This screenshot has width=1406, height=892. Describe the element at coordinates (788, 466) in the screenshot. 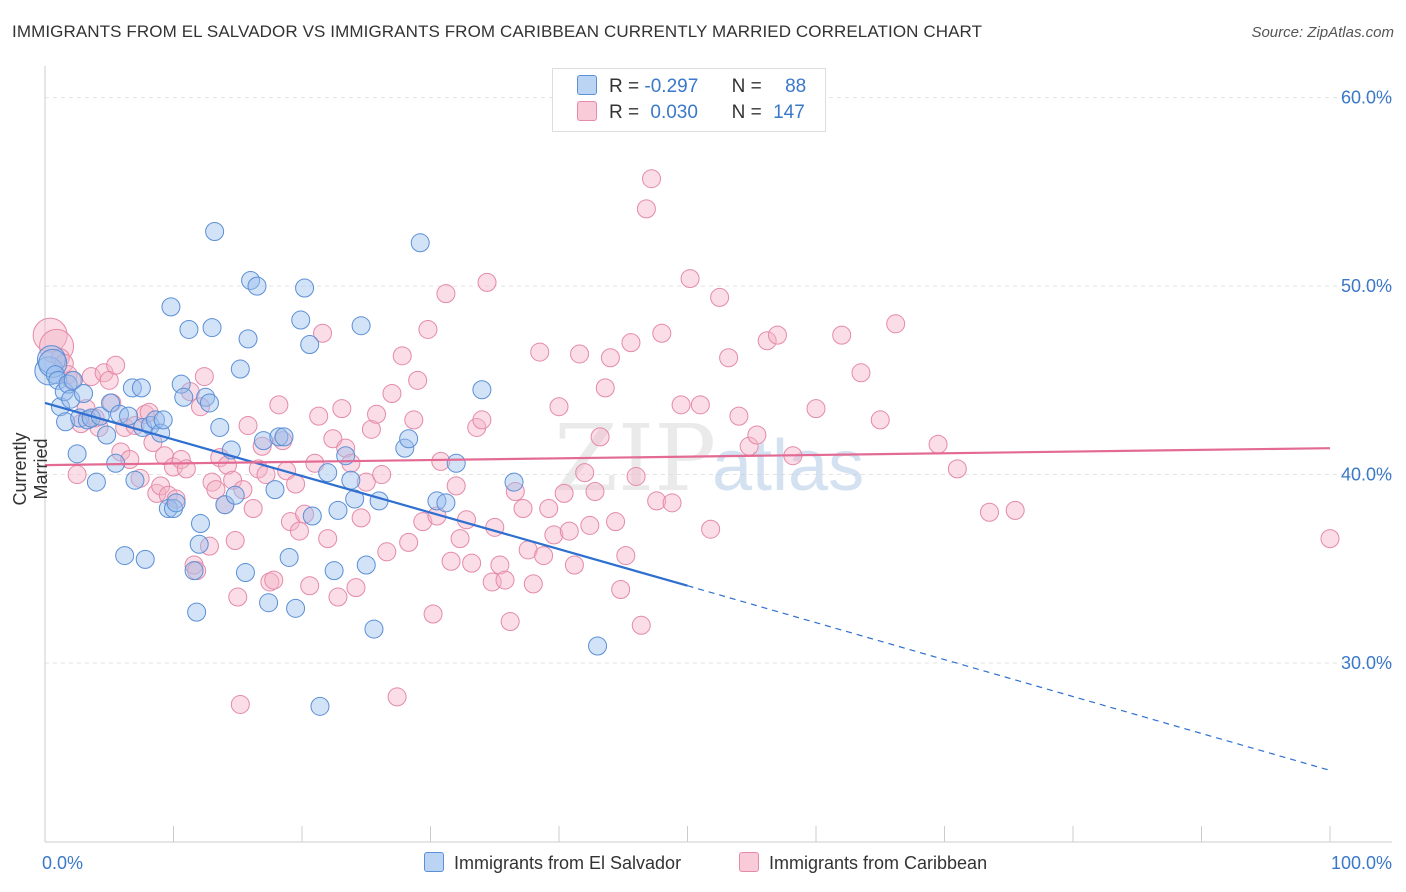

I see `watermark-atlas: atlas` at that location.